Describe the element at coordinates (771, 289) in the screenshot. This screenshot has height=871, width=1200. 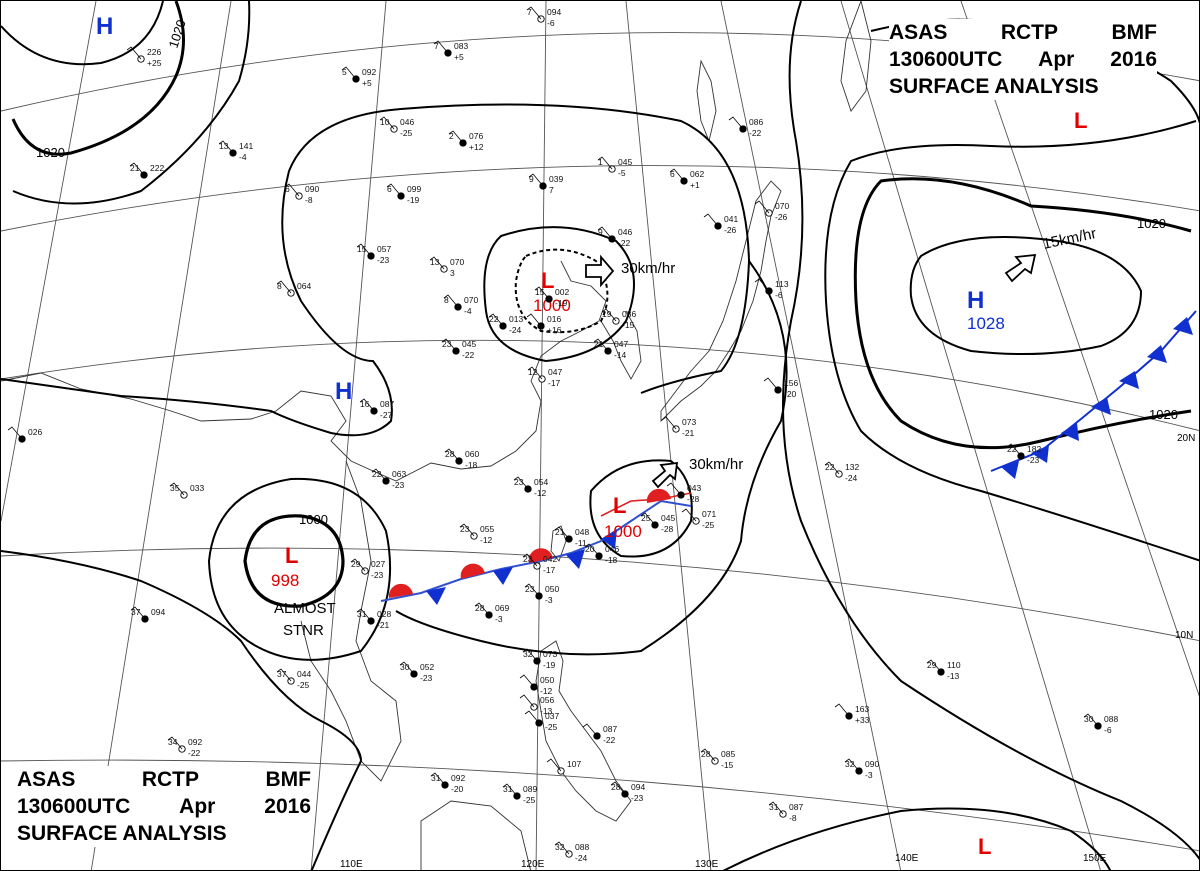
I see `station-plot: 113-6` at that location.